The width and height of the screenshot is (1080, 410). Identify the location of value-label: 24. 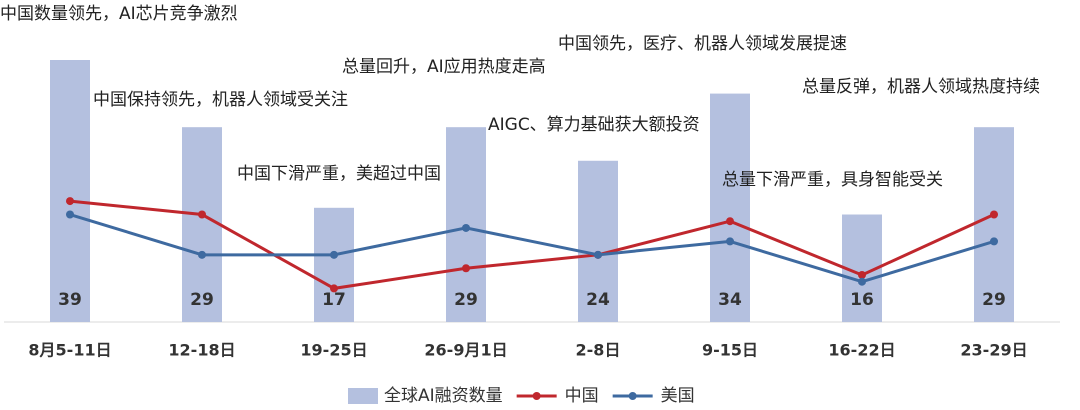
(598, 300).